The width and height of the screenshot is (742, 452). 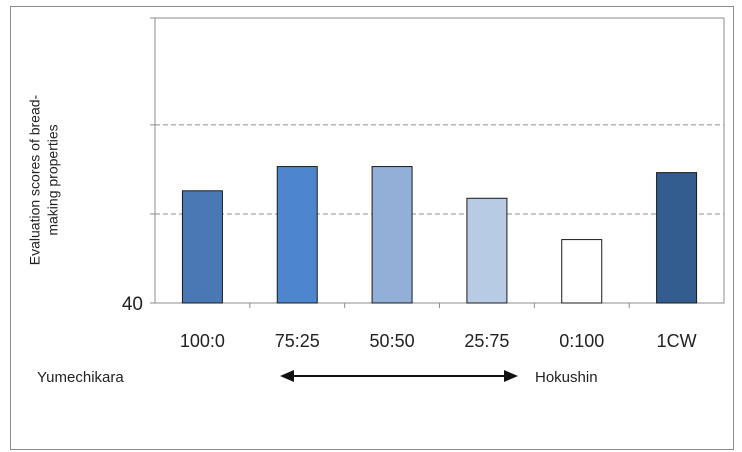 What do you see at coordinates (582, 271) in the screenshot?
I see `bar-0:100` at bounding box center [582, 271].